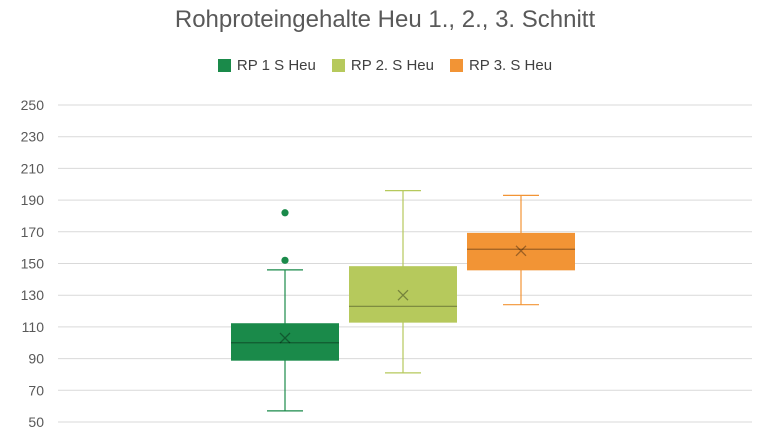 The width and height of the screenshot is (770, 439). Describe the element at coordinates (36, 359) in the screenshot. I see `y-tick-label-90: 90` at that location.